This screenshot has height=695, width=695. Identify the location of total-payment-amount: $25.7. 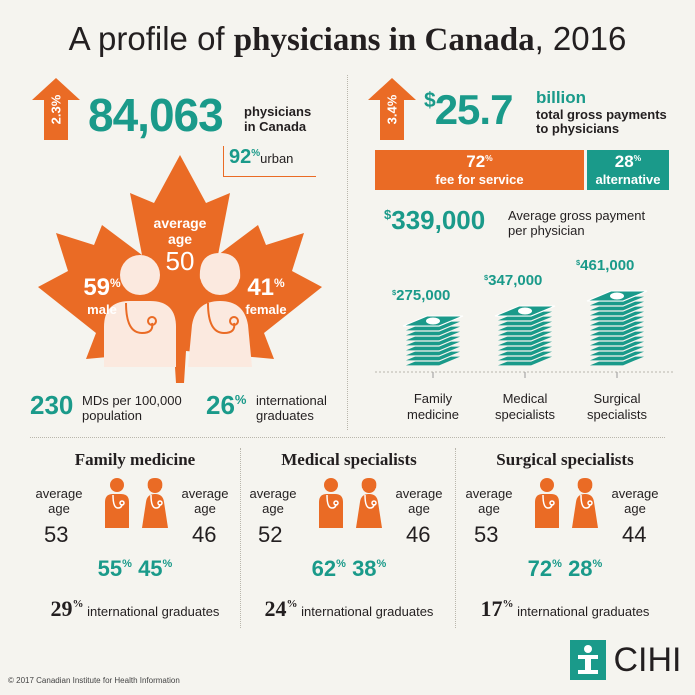
(468, 109).